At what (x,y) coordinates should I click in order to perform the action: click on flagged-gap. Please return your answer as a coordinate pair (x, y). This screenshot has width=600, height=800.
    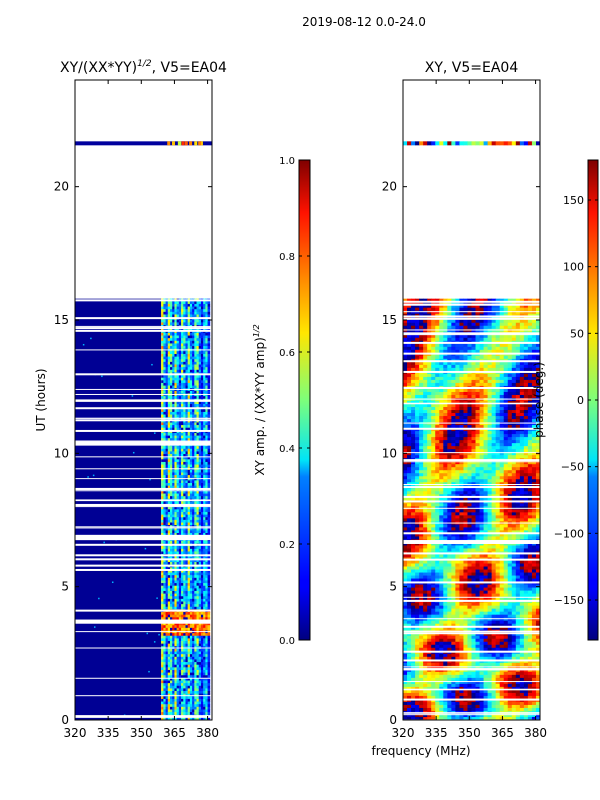
    Looking at the image, I should click on (143, 537).